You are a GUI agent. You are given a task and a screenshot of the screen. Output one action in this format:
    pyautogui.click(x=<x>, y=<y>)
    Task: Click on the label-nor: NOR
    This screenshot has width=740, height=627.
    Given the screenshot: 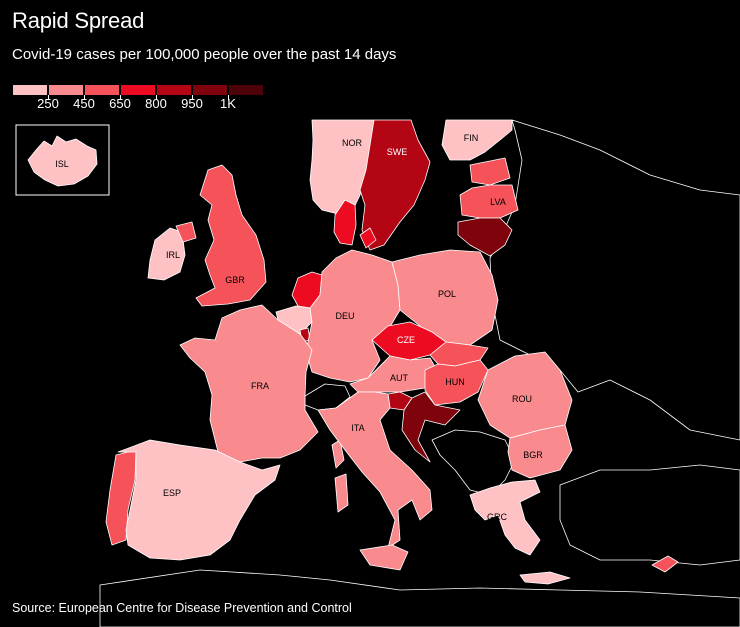 What is the action you would take?
    pyautogui.click(x=352, y=143)
    